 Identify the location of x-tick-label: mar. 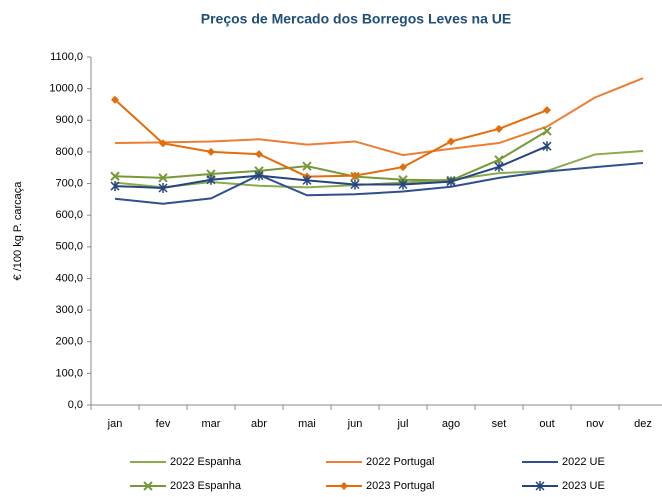
(211, 424).